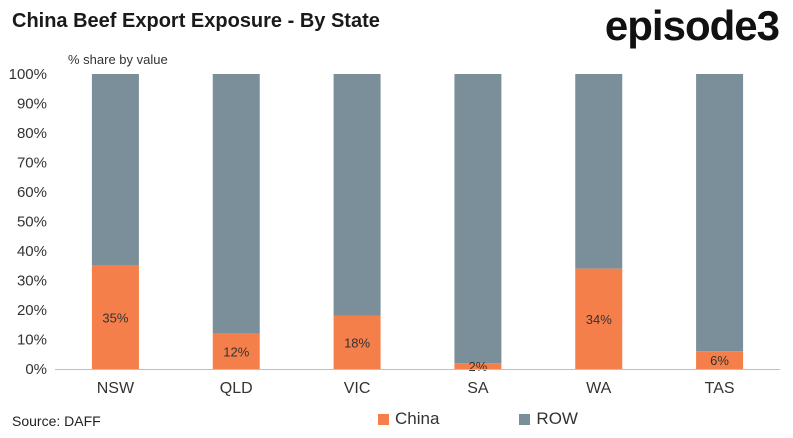  What do you see at coordinates (478, 388) in the screenshot?
I see `x-tick-label: SA` at bounding box center [478, 388].